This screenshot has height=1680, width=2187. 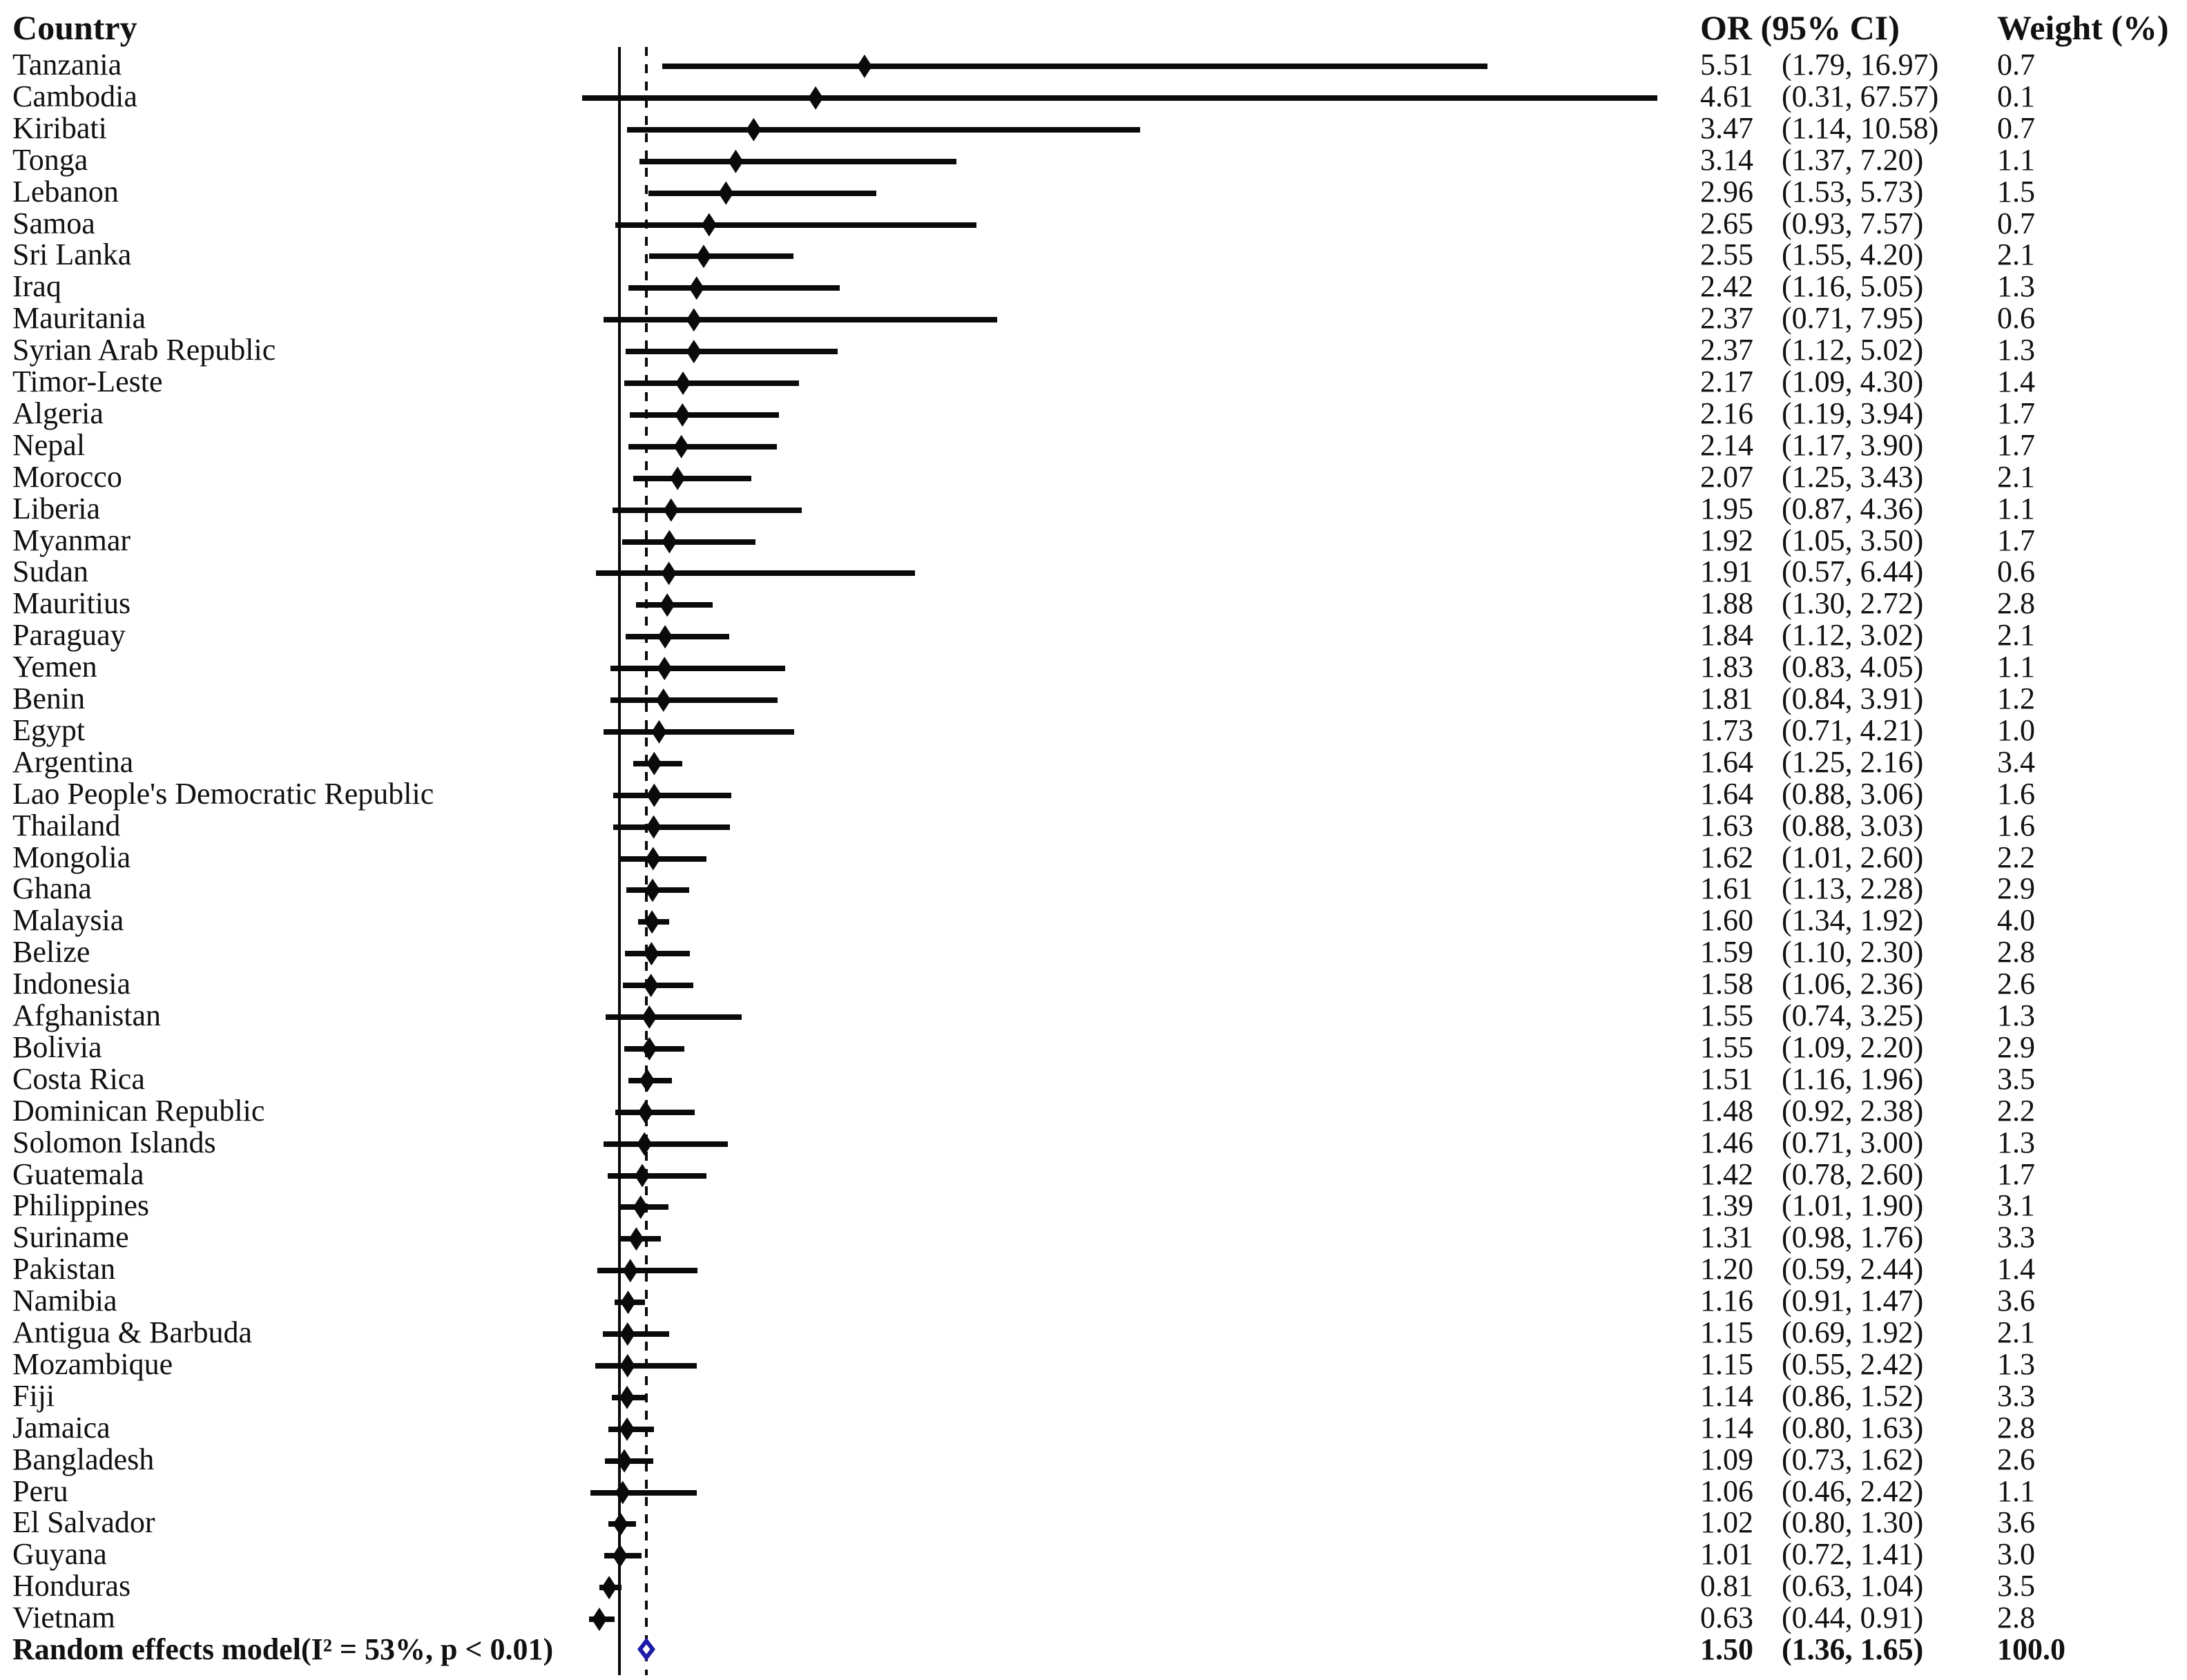 I want to click on country-label: Bolivia, so click(x=57, y=1047).